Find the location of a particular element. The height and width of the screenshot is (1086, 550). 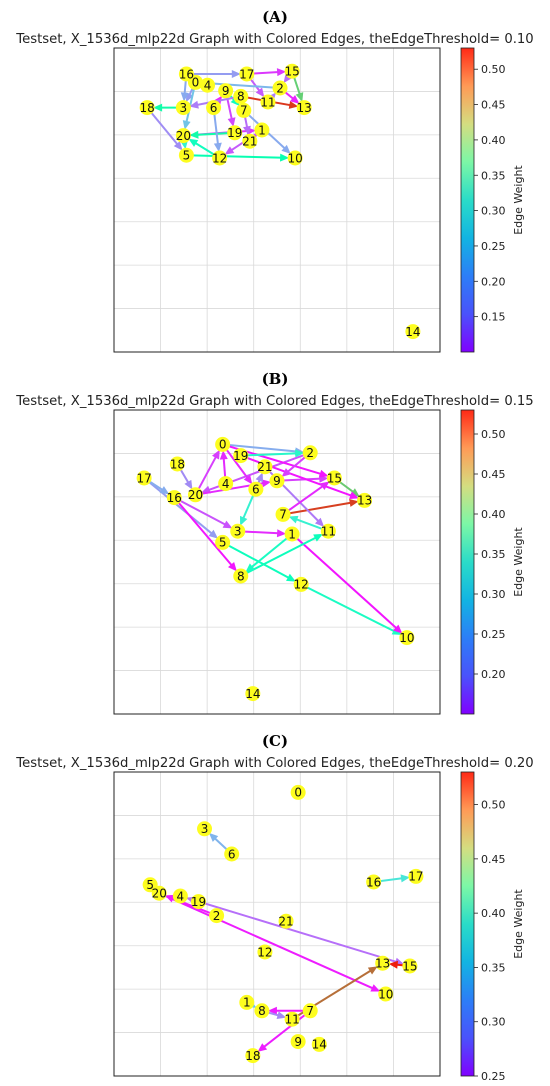

colorbar-tick-label: 0.15 is located at coordinates (493, 317).